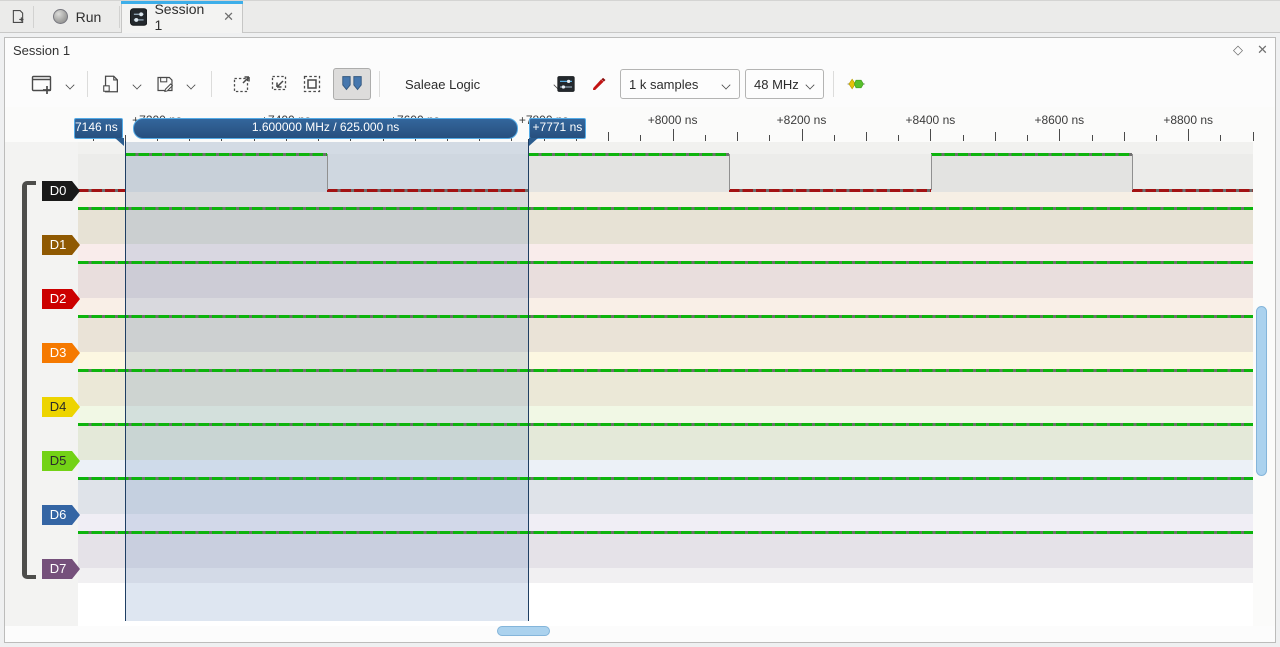 Image resolution: width=1280 pixels, height=647 pixels. Describe the element at coordinates (665, 532) in the screenshot. I see `signal-trace-D7` at that location.